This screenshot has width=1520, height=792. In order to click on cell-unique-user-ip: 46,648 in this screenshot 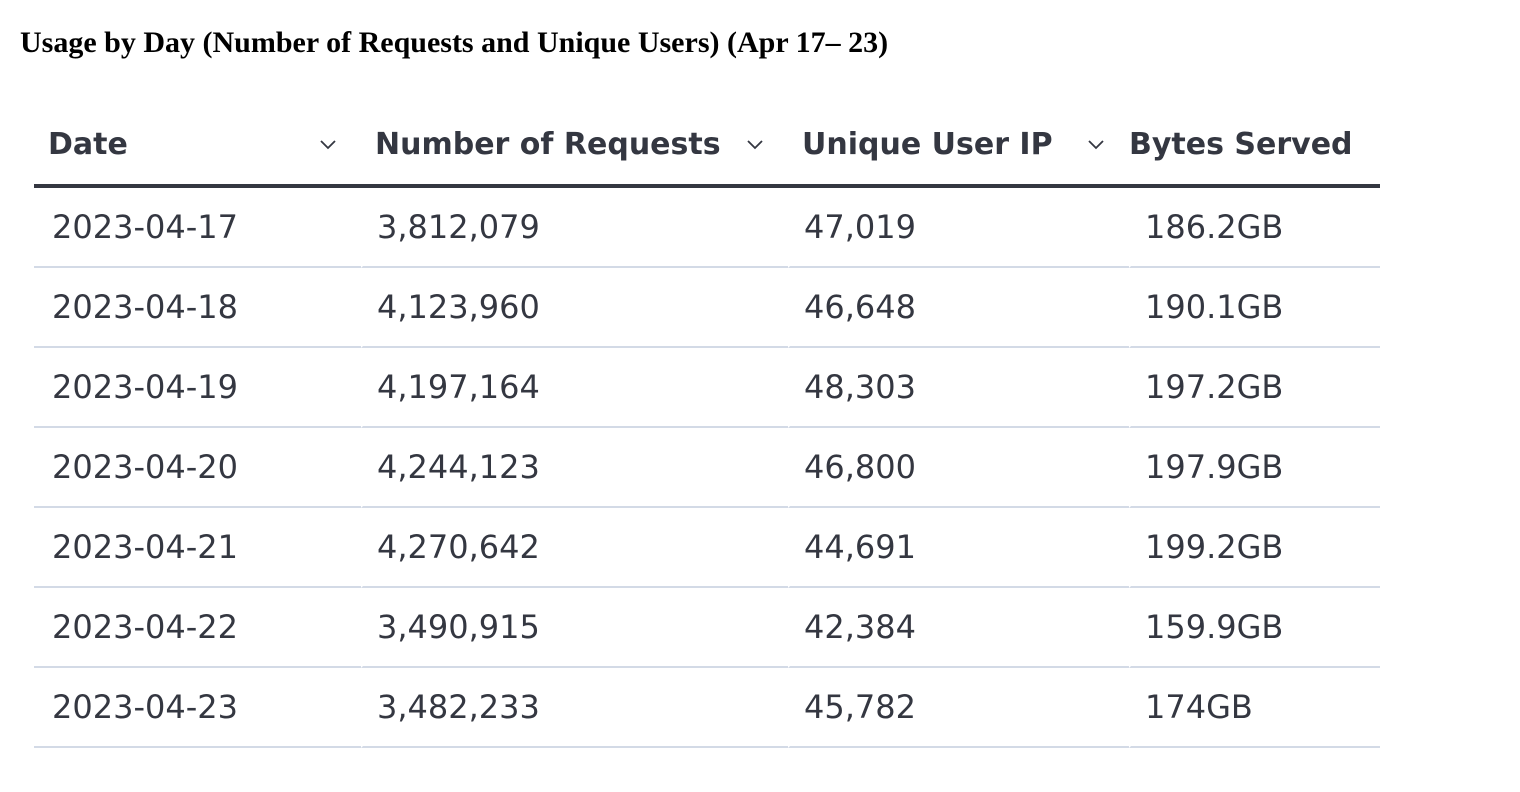, I will do `click(958, 308)`.